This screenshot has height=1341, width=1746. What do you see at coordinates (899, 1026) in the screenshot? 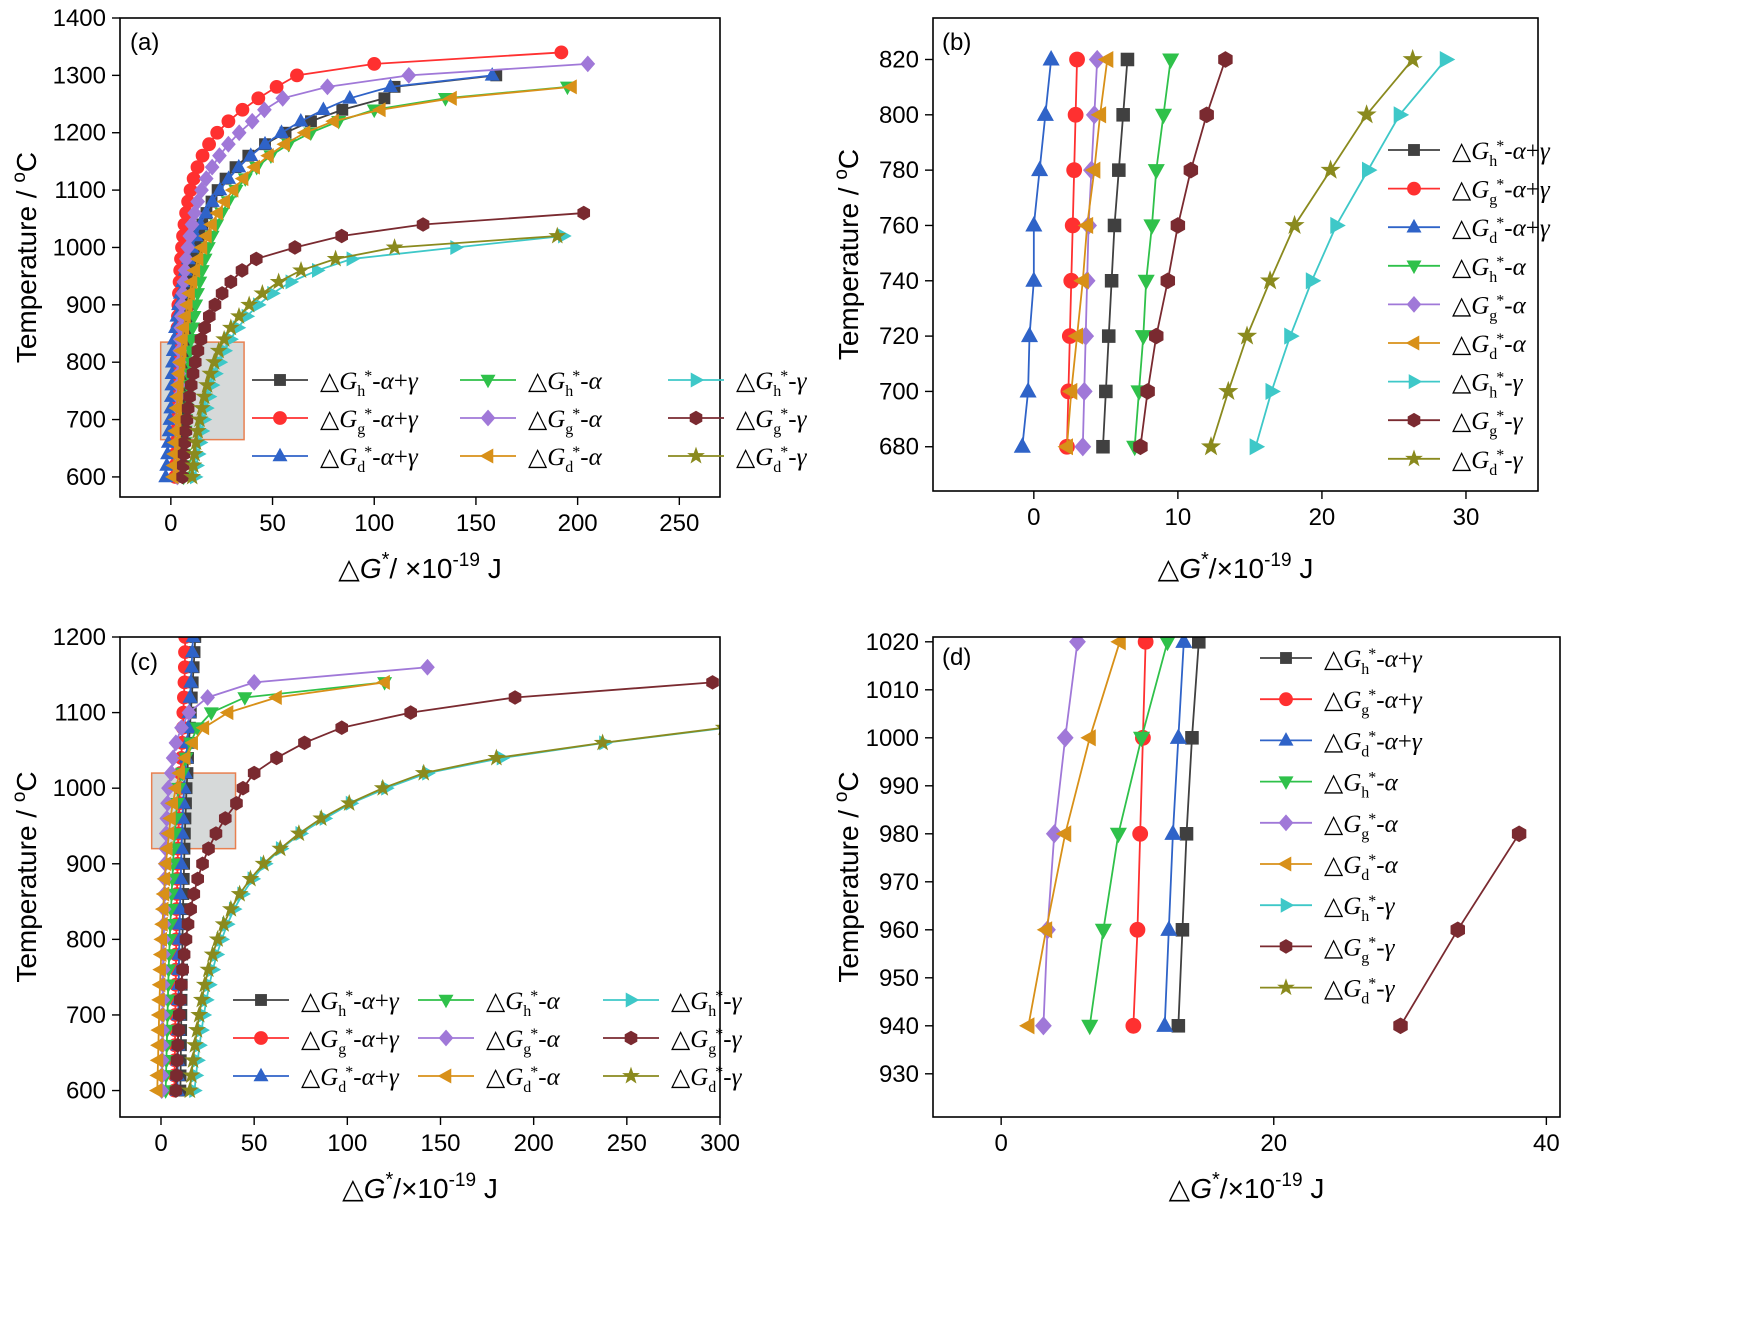
I see `y-tick-label: 940` at bounding box center [899, 1026].